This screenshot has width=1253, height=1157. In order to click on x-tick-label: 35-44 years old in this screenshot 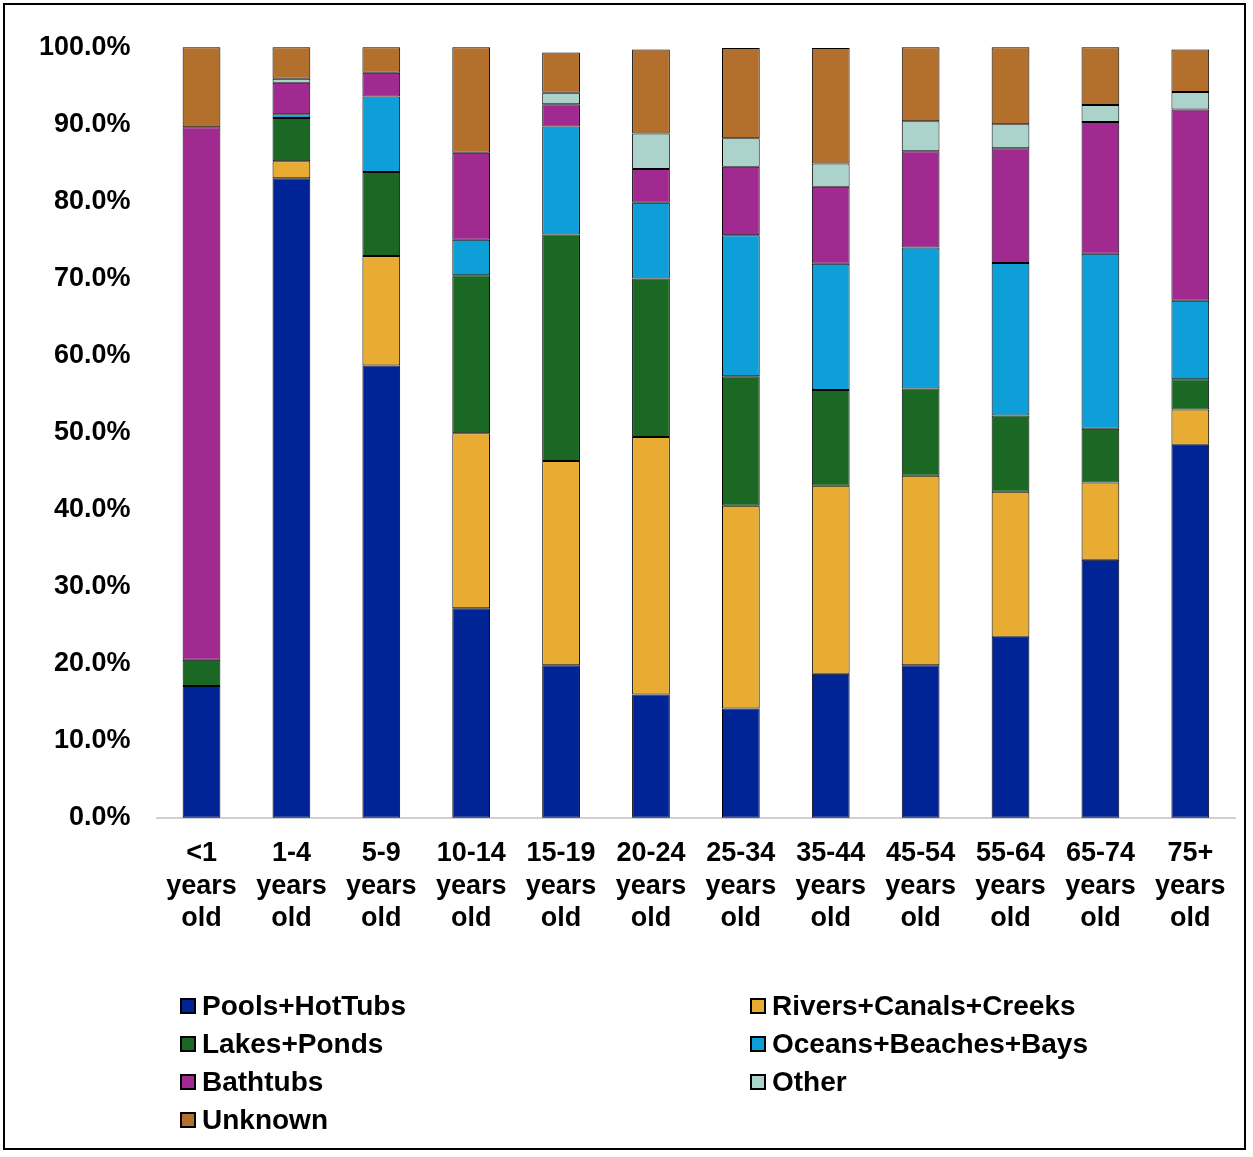, I will do `click(831, 885)`.